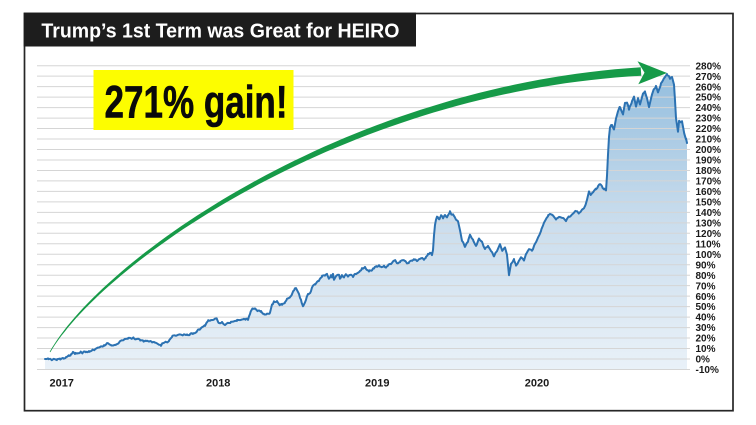 The height and width of the screenshot is (425, 756). What do you see at coordinates (218, 384) in the screenshot?
I see `svg-text: 2018` at bounding box center [218, 384].